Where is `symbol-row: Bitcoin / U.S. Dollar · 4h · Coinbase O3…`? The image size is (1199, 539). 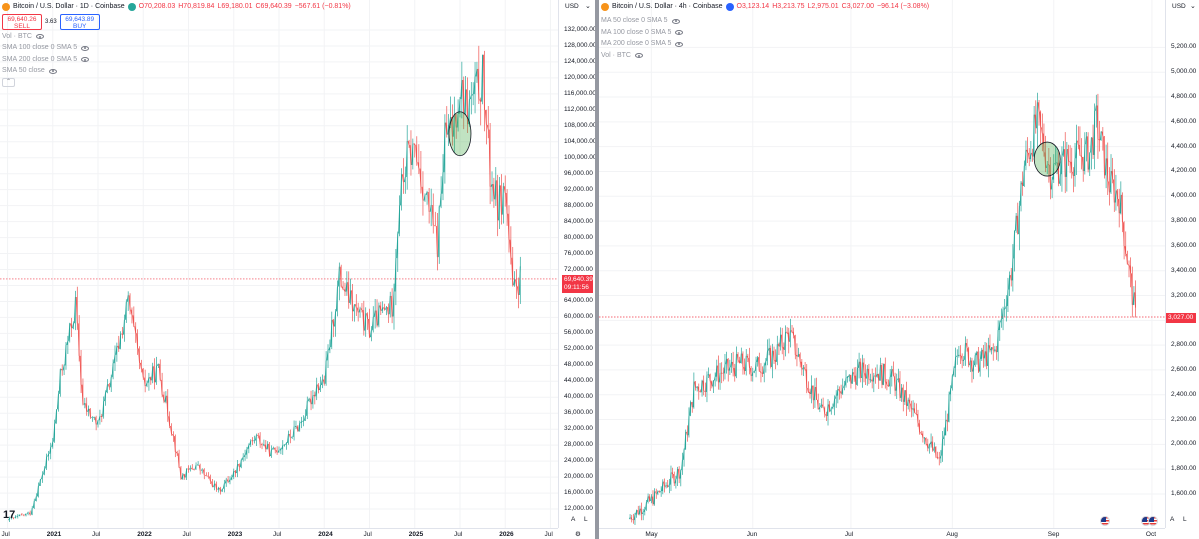 symbol-row: Bitcoin / U.S. Dollar · 4h · Coinbase O3… is located at coordinates (765, 7).